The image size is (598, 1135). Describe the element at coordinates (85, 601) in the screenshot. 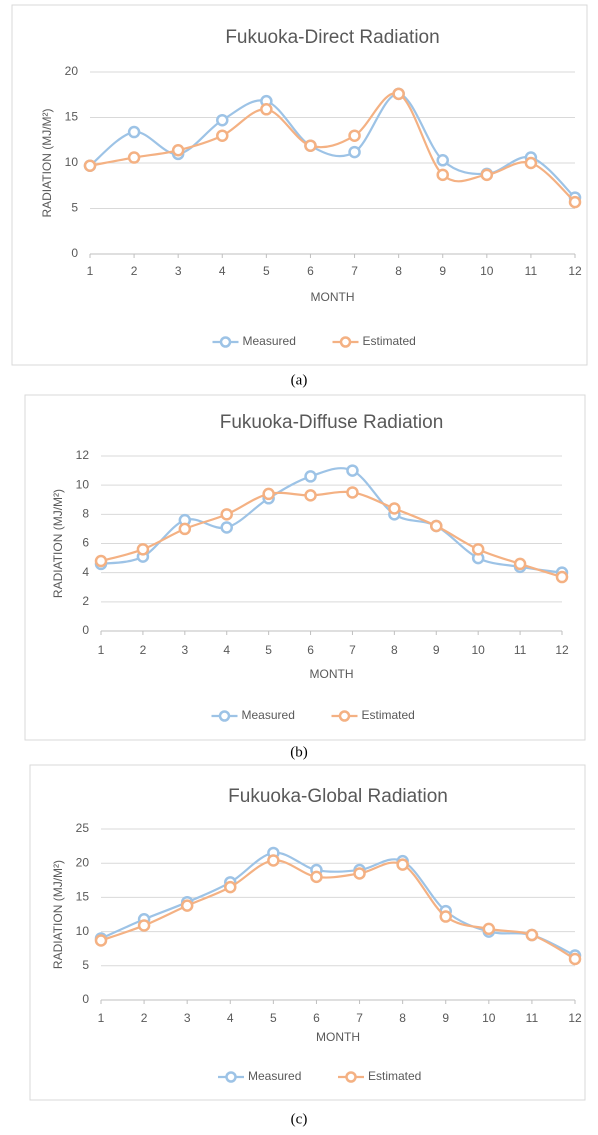

I see `y-tick-label: 2` at that location.